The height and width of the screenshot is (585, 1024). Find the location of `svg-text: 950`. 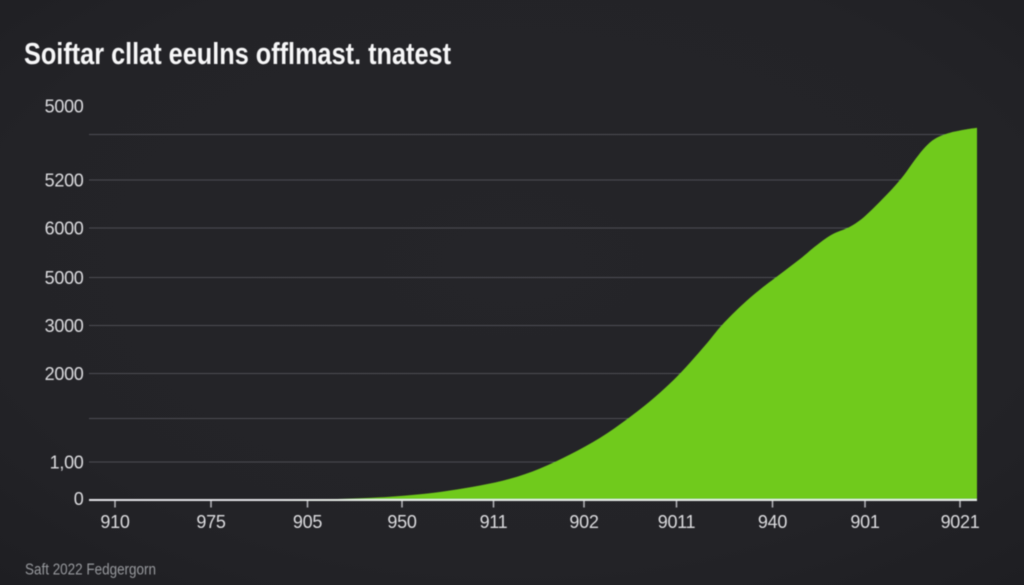

svg-text: 950 is located at coordinates (401, 522).